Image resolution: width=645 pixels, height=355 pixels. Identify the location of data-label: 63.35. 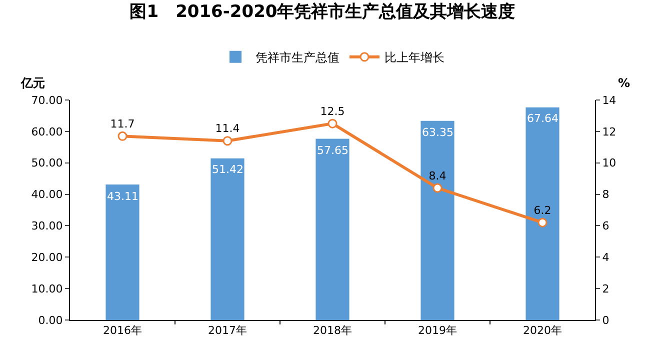
(438, 132).